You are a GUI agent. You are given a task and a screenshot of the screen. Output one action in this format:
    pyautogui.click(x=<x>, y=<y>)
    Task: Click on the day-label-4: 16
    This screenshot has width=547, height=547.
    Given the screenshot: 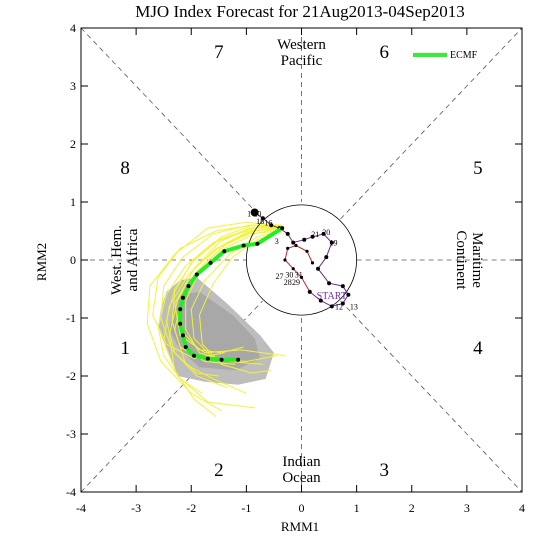 What is the action you would take?
    pyautogui.click(x=268, y=222)
    